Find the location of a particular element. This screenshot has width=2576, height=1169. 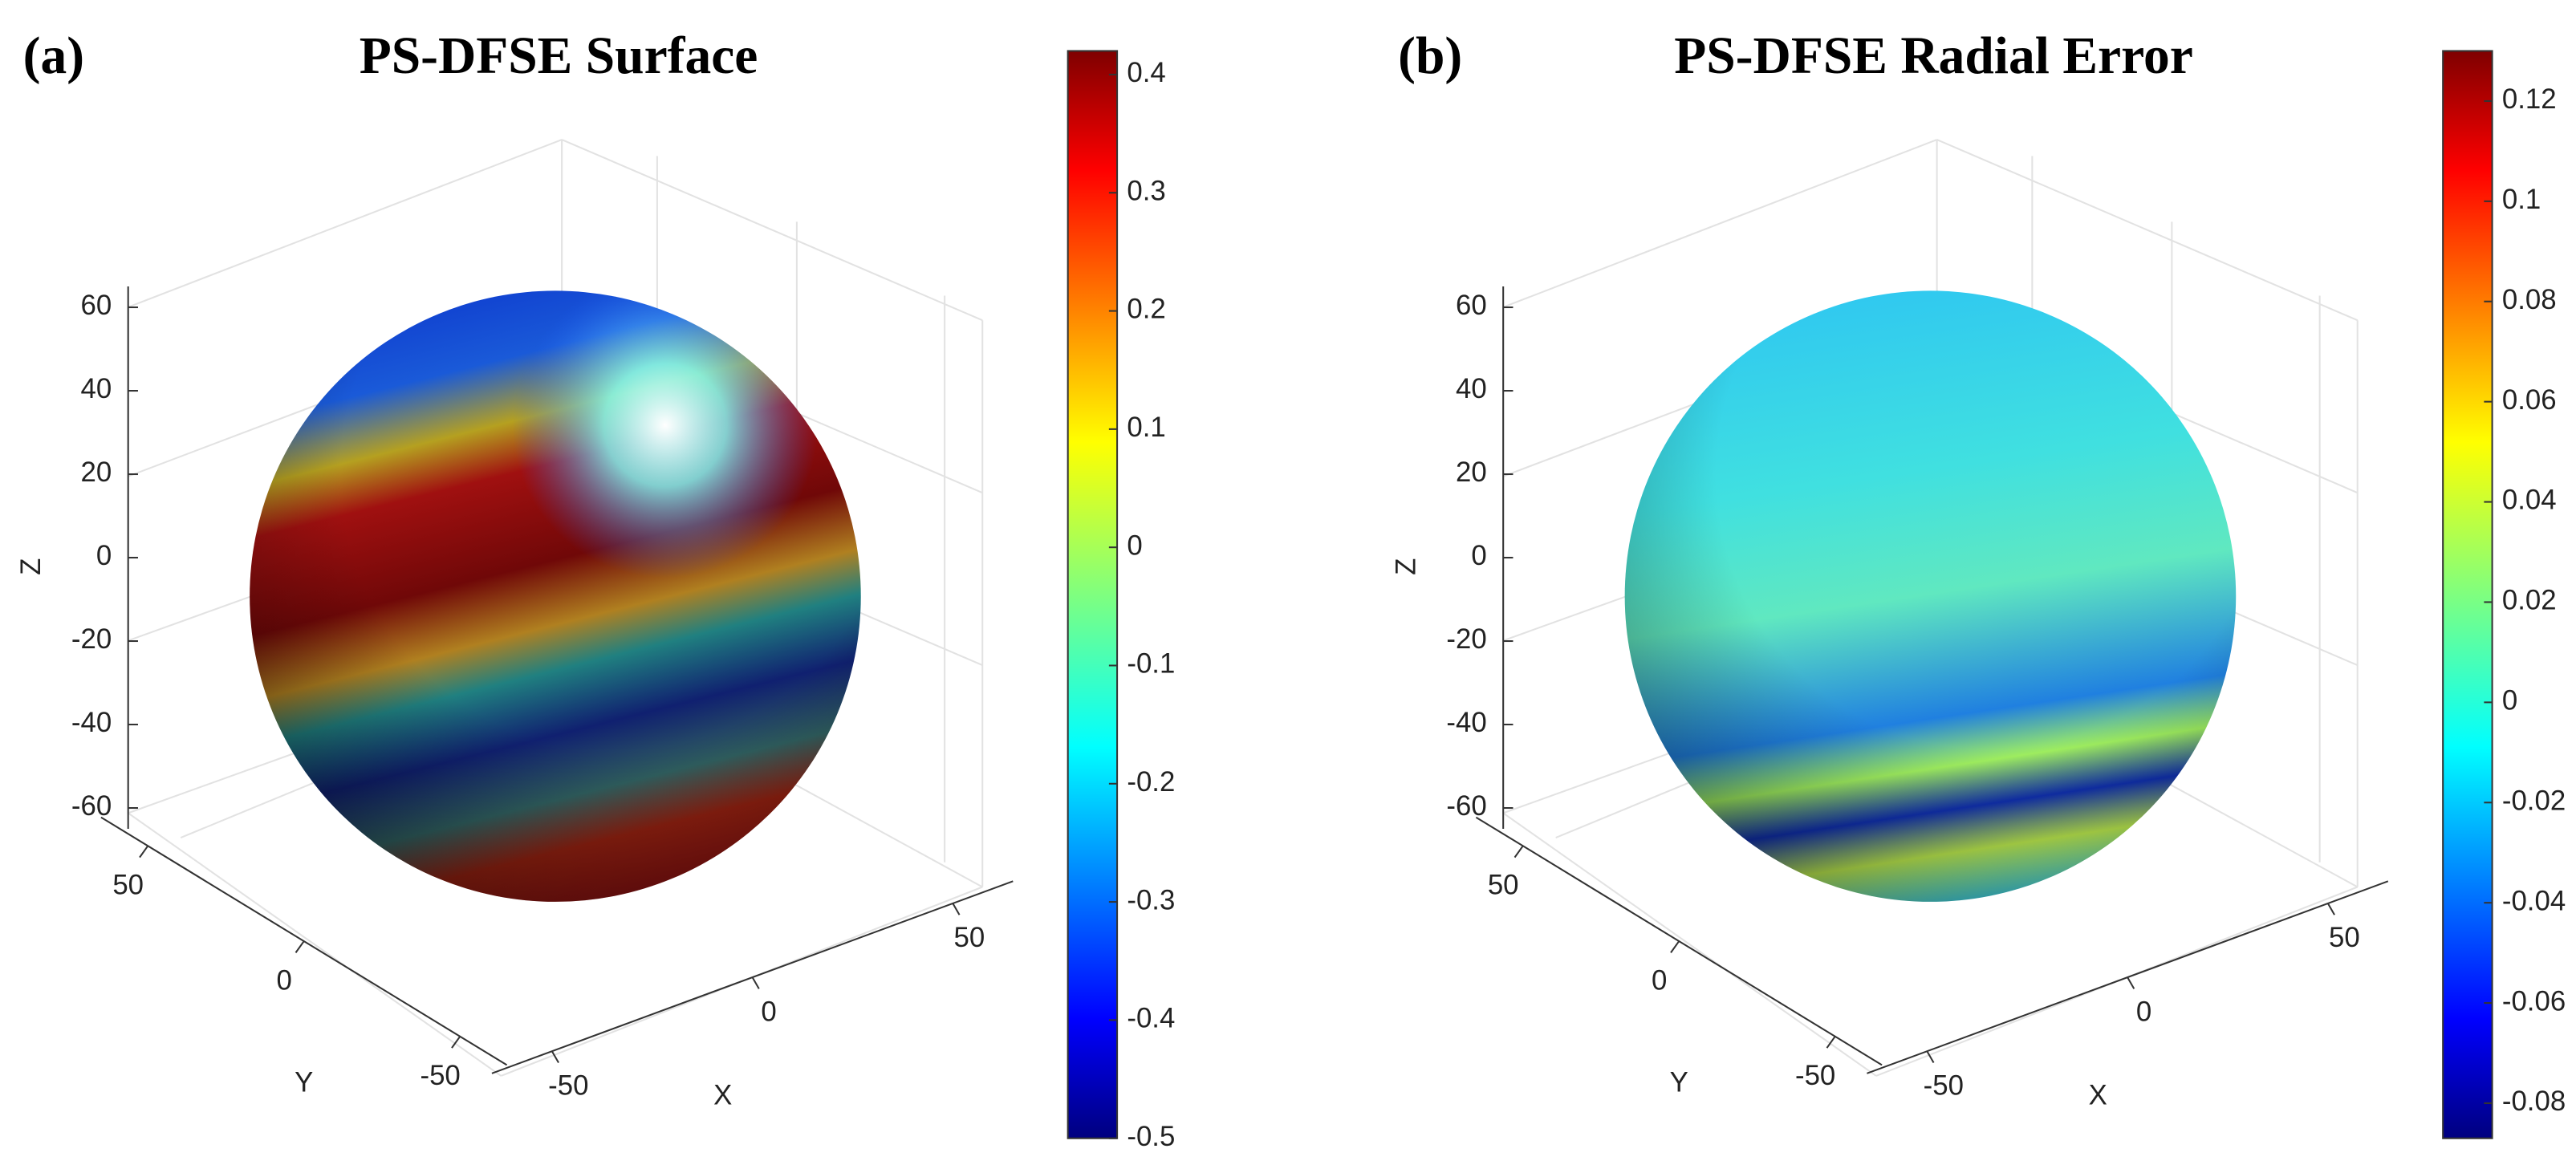

colorbar-tick-label: -0.02 is located at coordinates (2534, 800).